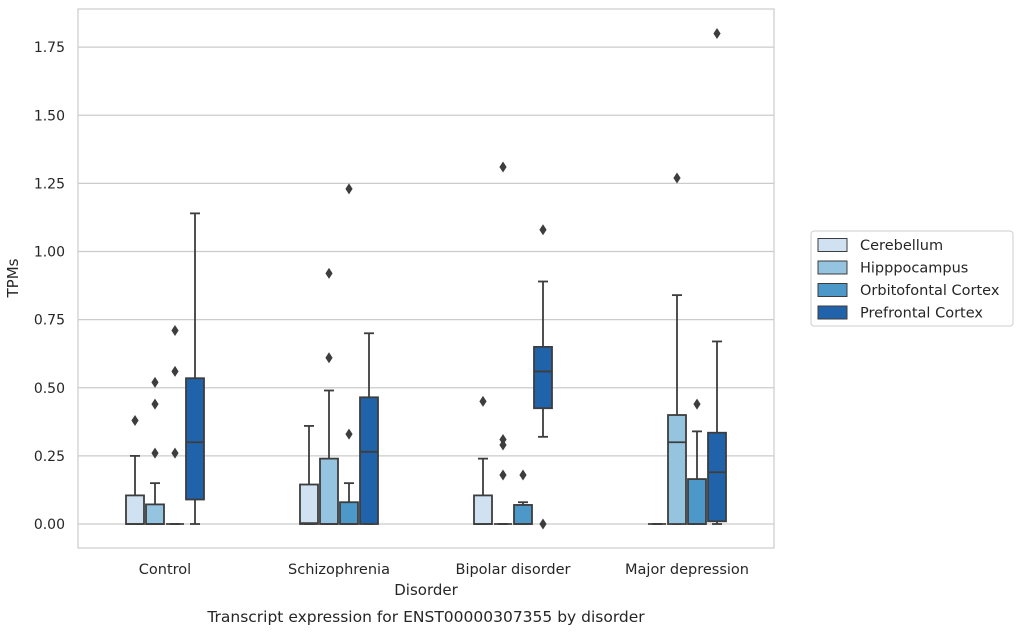  What do you see at coordinates (49, 48) in the screenshot?
I see `y-tick-label: 1.75` at bounding box center [49, 48].